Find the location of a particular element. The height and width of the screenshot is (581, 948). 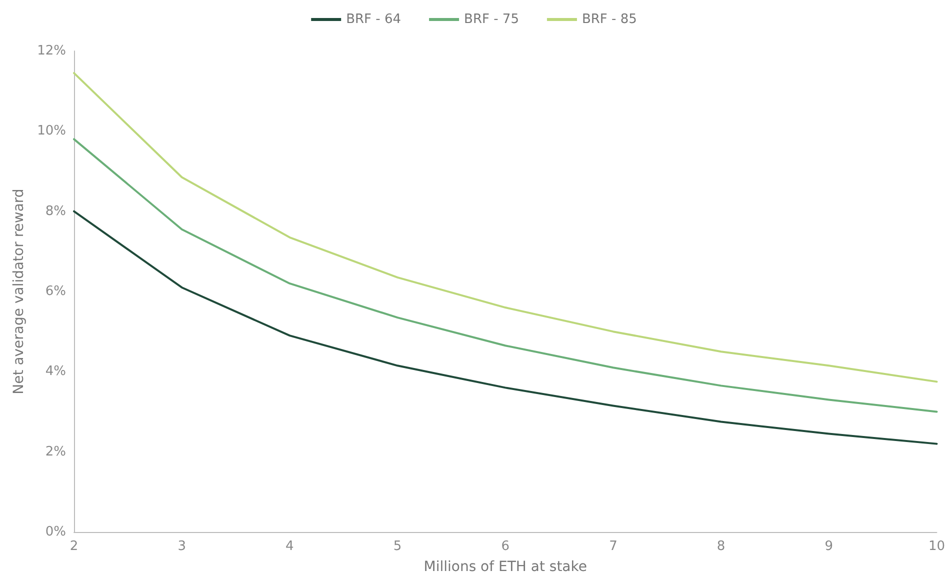

x-tick-label: 2 is located at coordinates (74, 546).